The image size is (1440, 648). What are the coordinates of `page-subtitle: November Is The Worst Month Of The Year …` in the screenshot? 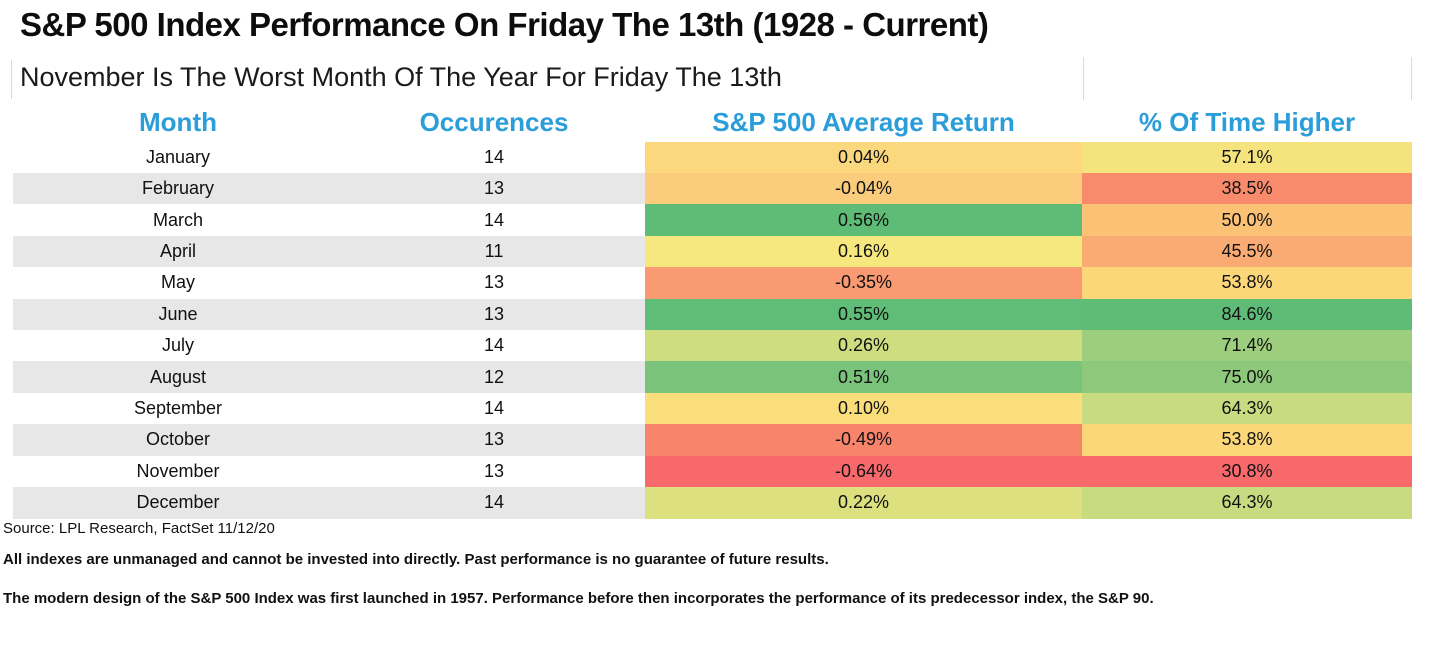 It's located at (401, 77).